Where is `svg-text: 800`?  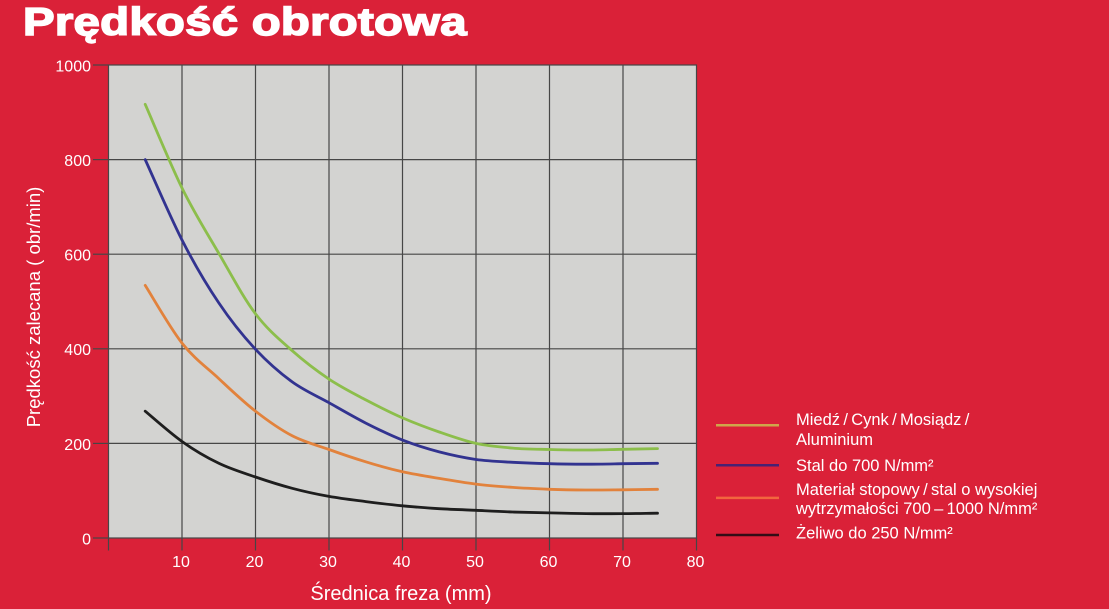
svg-text: 800 is located at coordinates (77, 161).